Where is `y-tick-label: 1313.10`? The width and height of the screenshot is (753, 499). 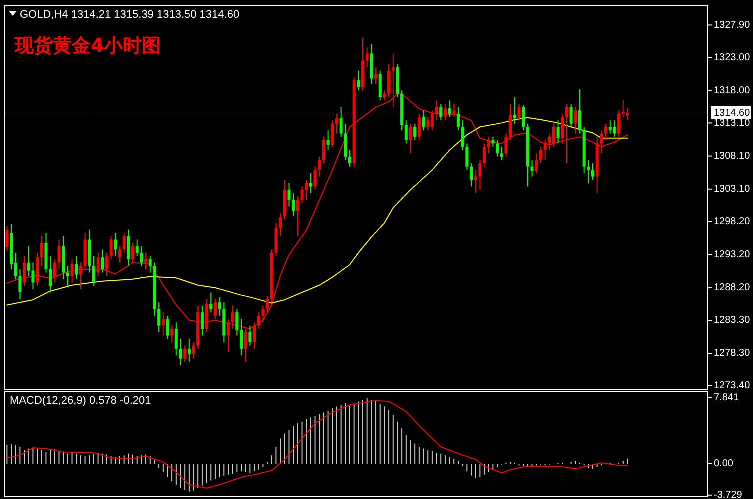 y-tick-label: 1313.10 is located at coordinates (732, 123).